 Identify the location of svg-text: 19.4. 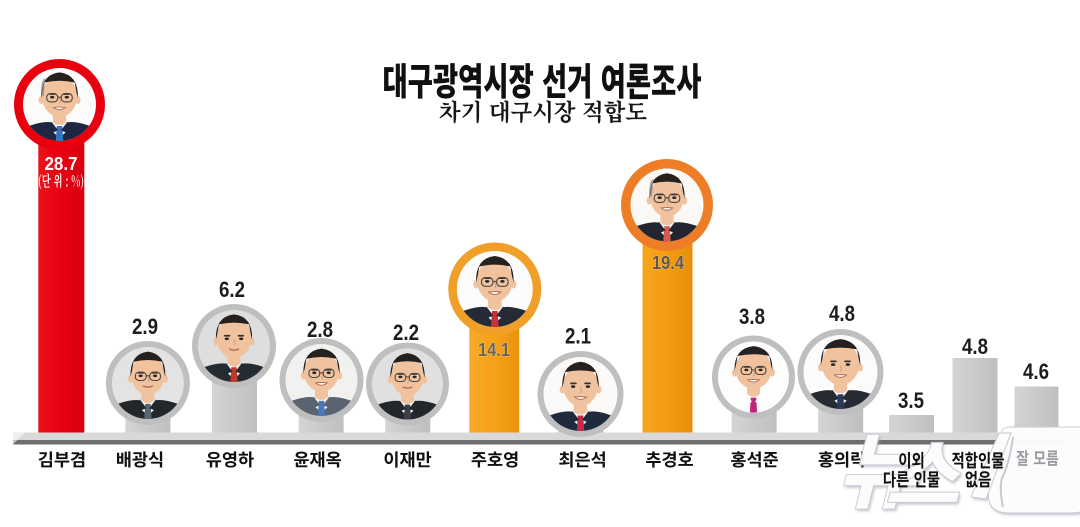
(668, 262).